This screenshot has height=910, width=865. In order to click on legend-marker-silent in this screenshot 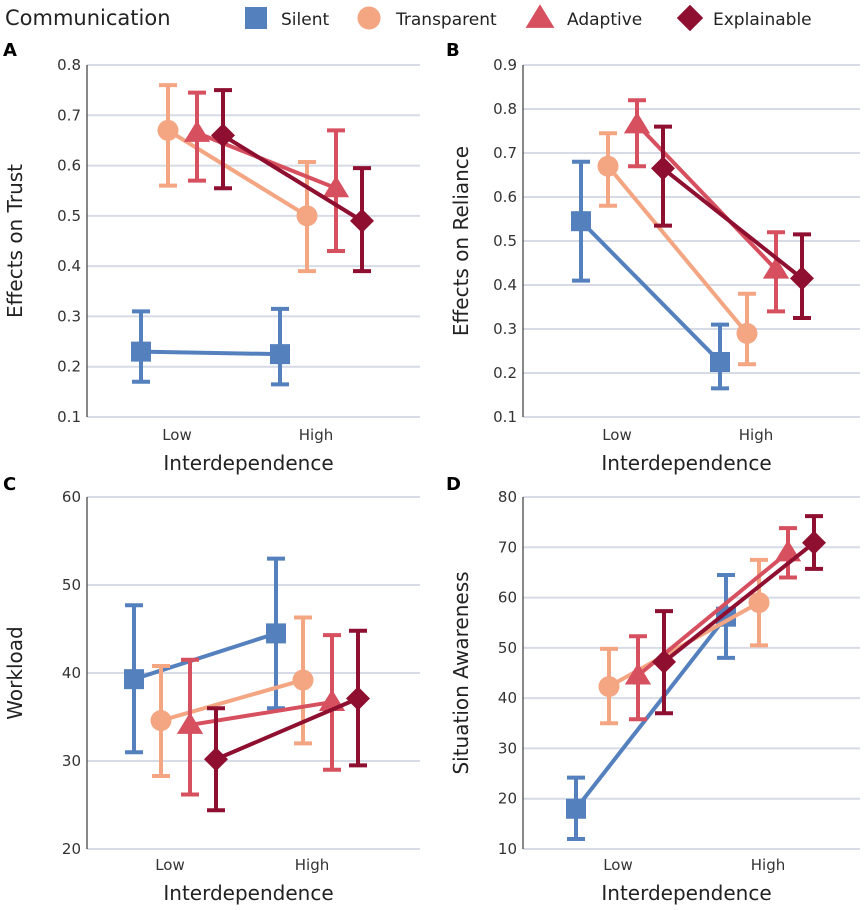, I will do `click(256, 18)`.